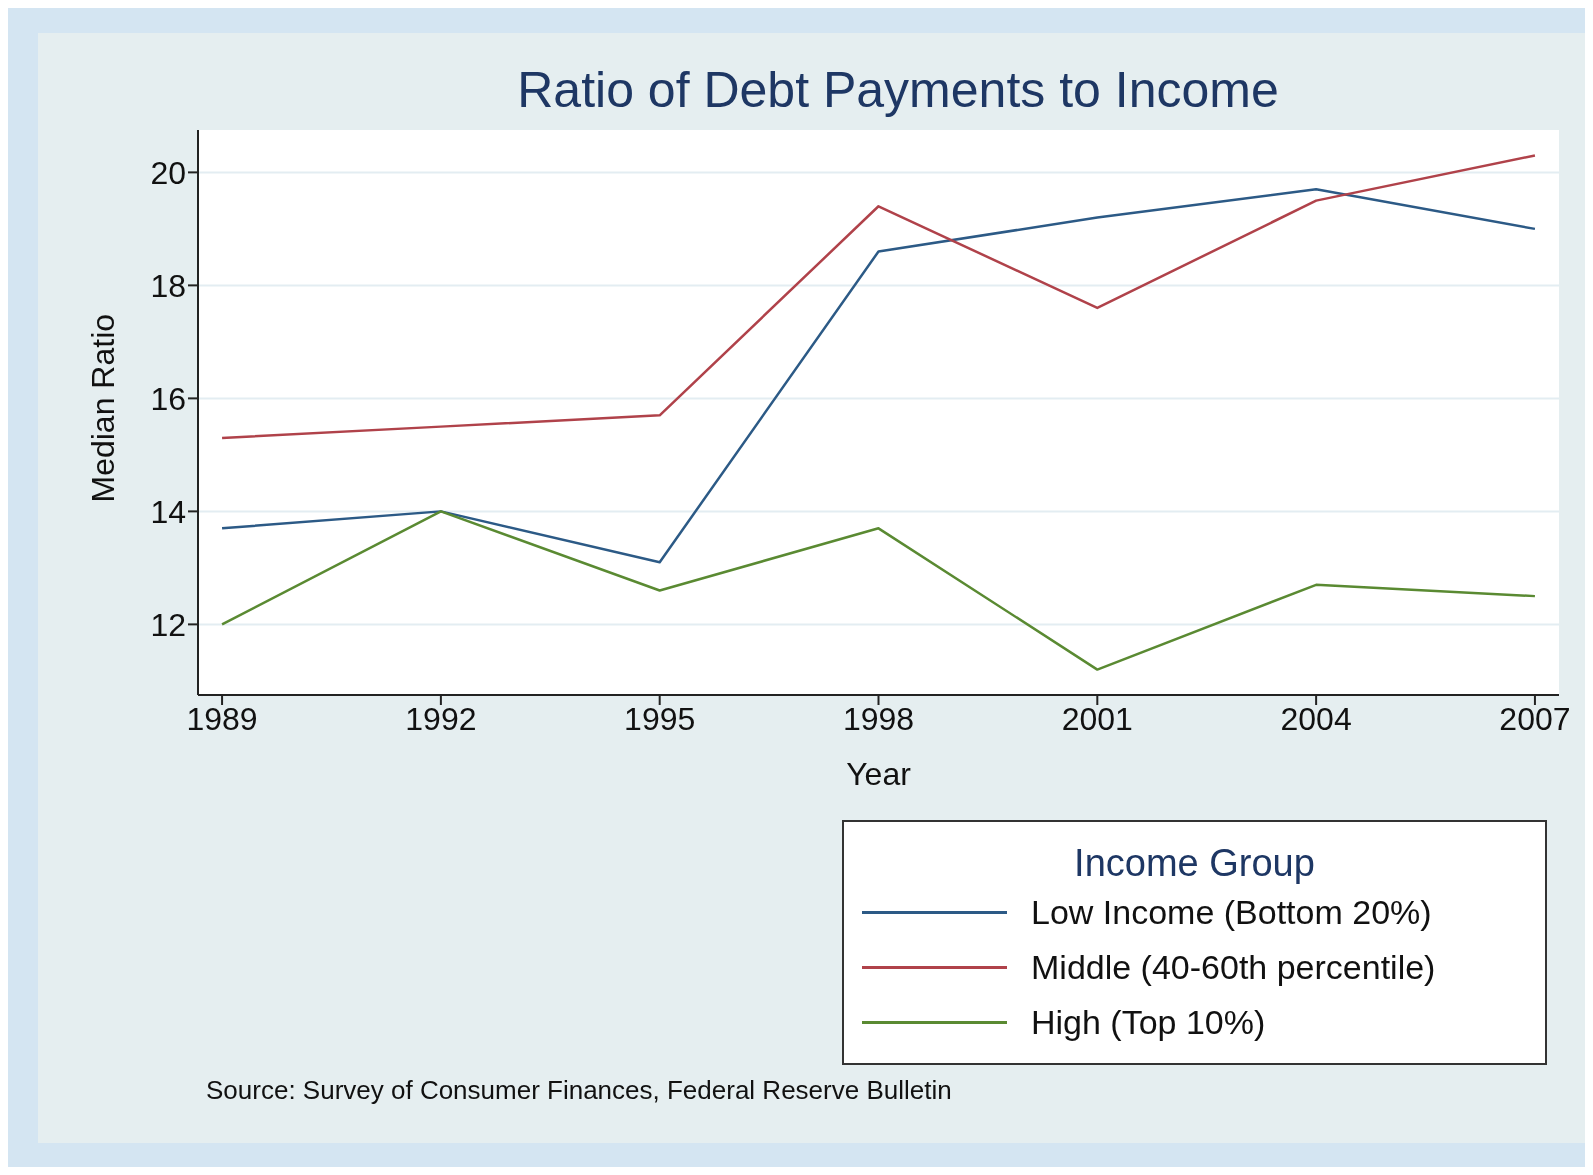  What do you see at coordinates (878, 590) in the screenshot?
I see `line-series` at bounding box center [878, 590].